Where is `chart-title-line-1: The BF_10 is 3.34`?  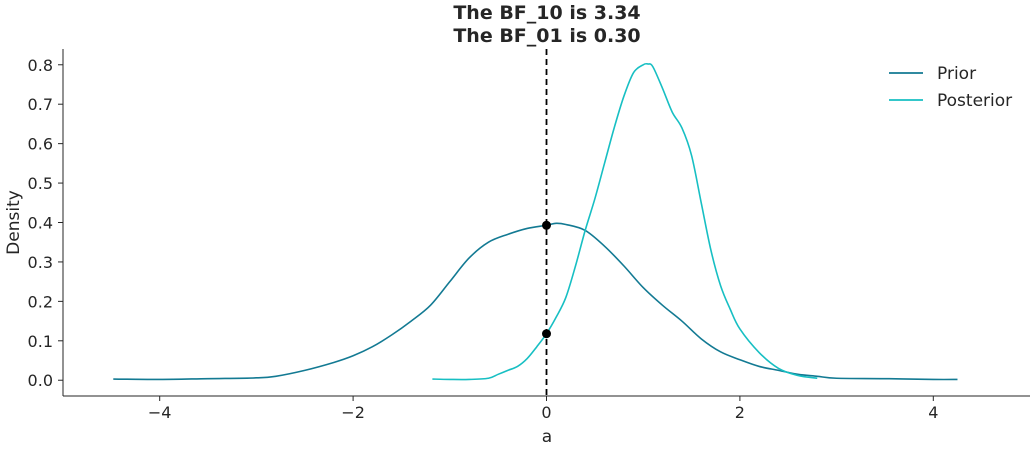
chart-title-line-1: The BF_10 is 3.34 is located at coordinates (546, 13).